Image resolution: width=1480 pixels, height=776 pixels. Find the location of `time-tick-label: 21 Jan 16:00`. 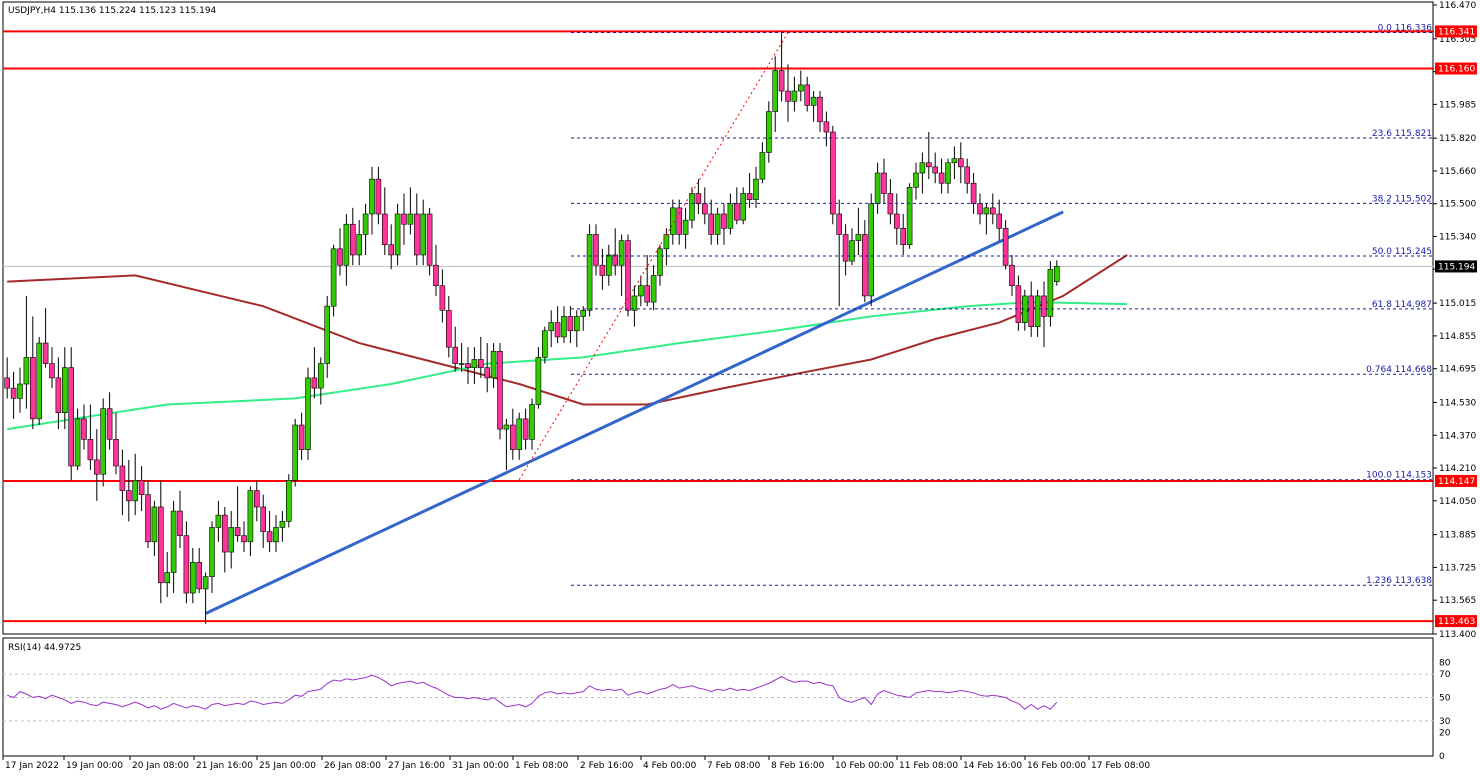

time-tick-label: 21 Jan 16:00 is located at coordinates (224, 766).